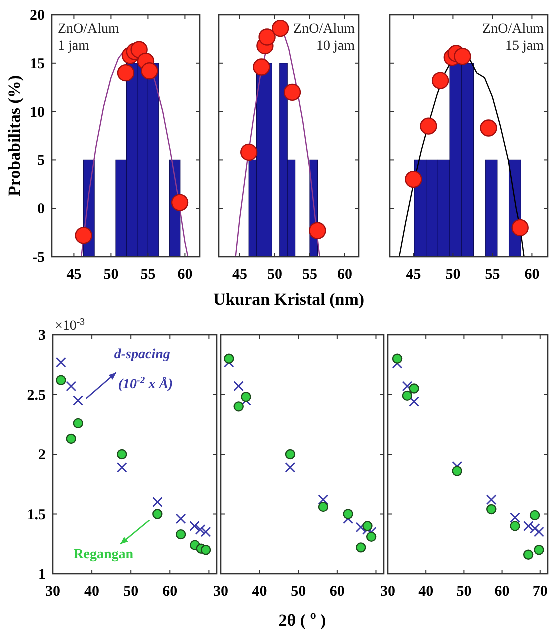 This screenshot has height=636, width=553. What do you see at coordinates (36, 396) in the screenshot?
I see `y-tick-label: 2.5` at bounding box center [36, 396].